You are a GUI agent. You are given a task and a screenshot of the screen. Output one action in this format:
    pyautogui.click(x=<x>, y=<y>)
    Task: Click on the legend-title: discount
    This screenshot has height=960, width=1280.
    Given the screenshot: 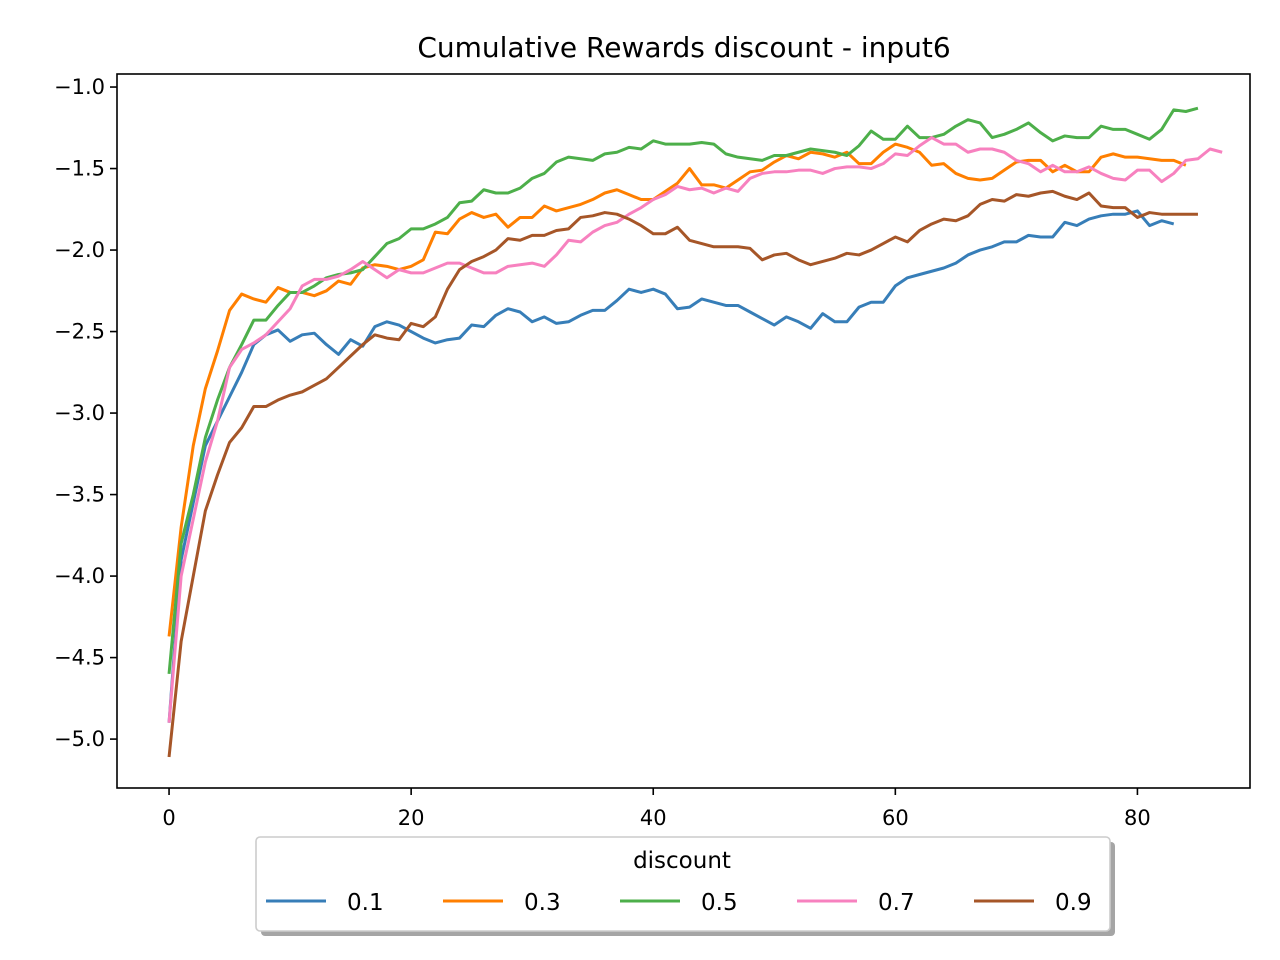 What is the action you would take?
    pyautogui.click(x=682, y=861)
    